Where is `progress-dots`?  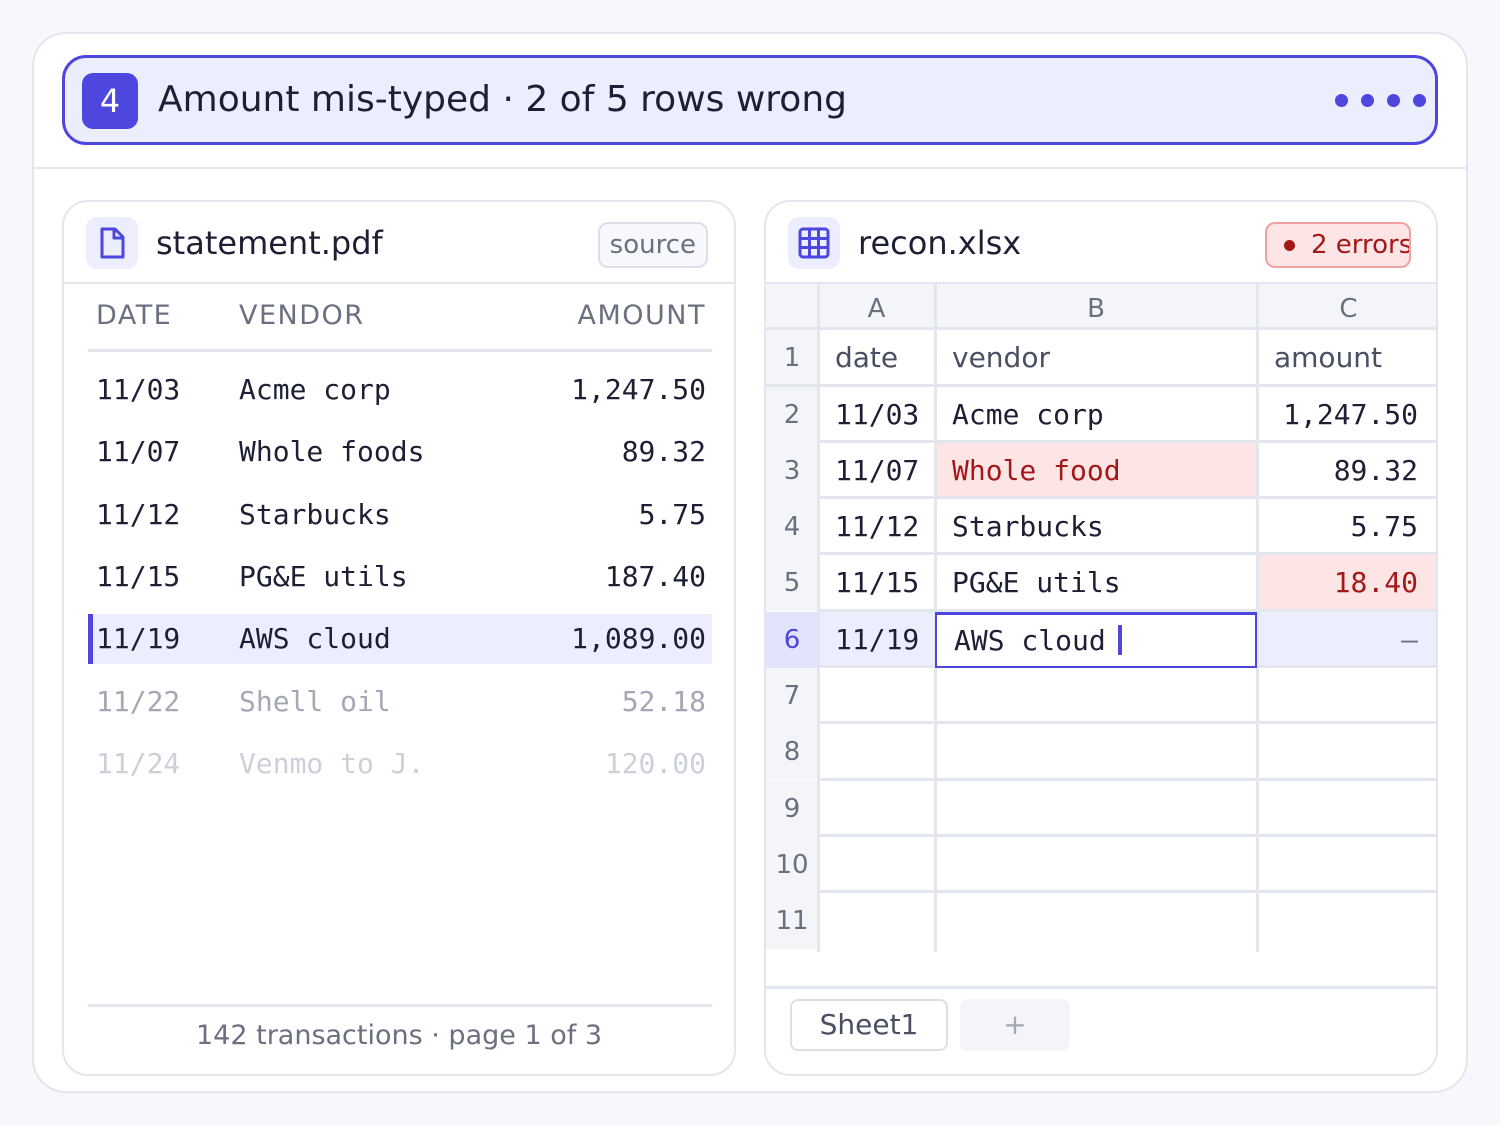 progress-dots is located at coordinates (1385, 101).